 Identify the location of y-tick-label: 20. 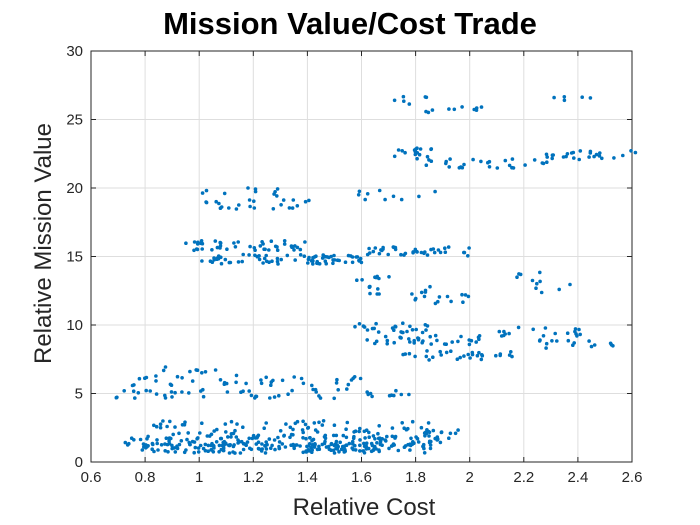
(74, 188).